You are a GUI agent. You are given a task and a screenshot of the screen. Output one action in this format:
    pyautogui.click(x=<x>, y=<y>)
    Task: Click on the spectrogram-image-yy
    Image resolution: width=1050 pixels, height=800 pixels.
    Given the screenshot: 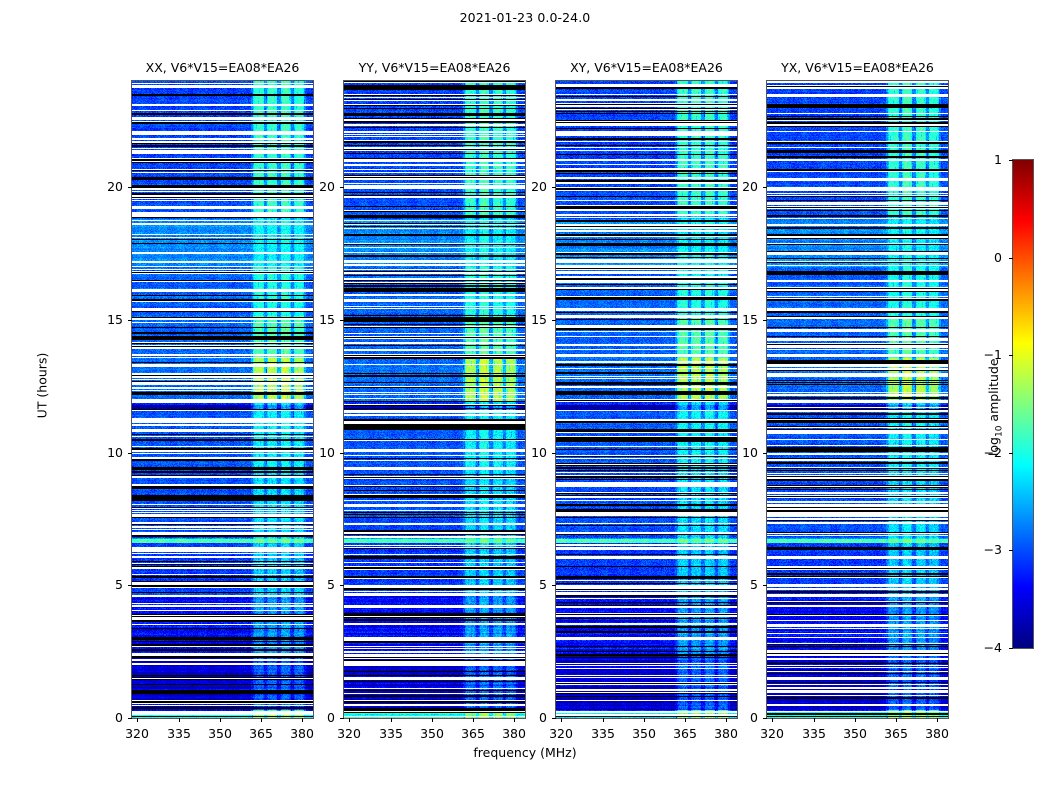 What is the action you would take?
    pyautogui.click(x=434, y=399)
    